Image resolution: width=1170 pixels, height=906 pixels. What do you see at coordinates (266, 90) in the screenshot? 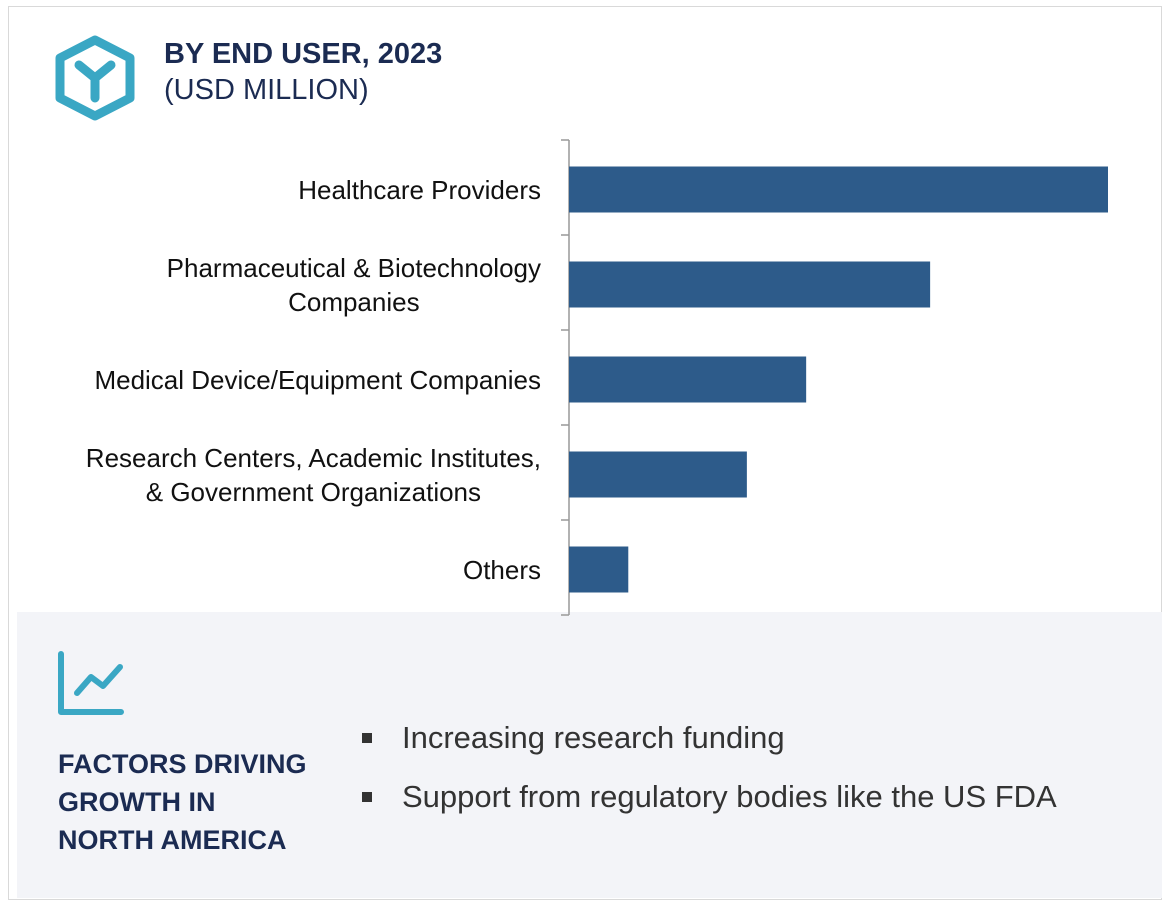
I see `chart-subtitle: (USD MILLION)` at bounding box center [266, 90].